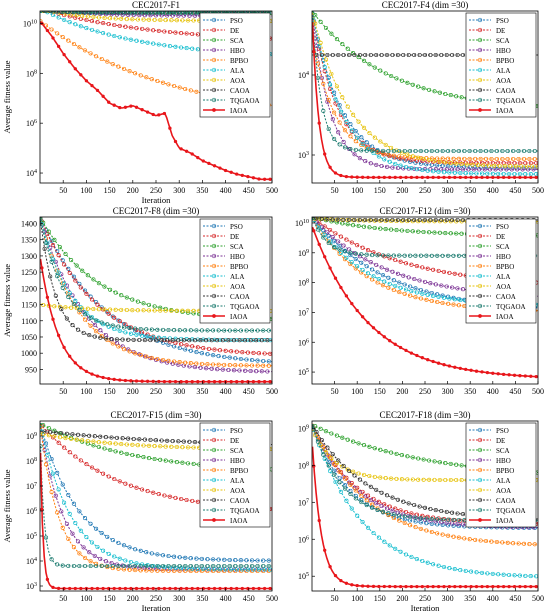  I want to click on y-tick-label: 10⁷, so click(303, 312).